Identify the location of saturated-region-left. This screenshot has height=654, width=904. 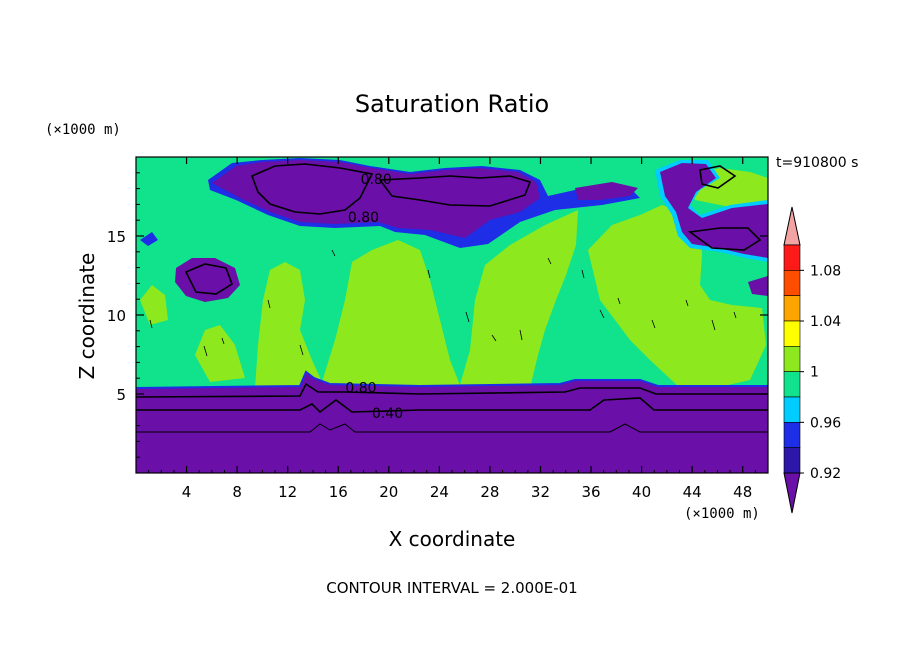
(220, 353).